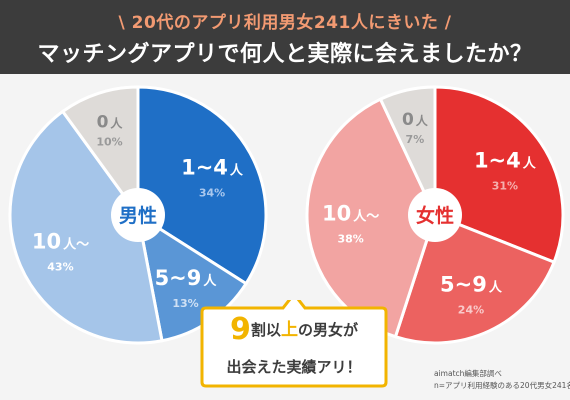 Image resolution: width=570 pixels, height=400 pixels. What do you see at coordinates (350, 213) in the screenshot?
I see `slice-label-female-2: 10 人～` at bounding box center [350, 213].